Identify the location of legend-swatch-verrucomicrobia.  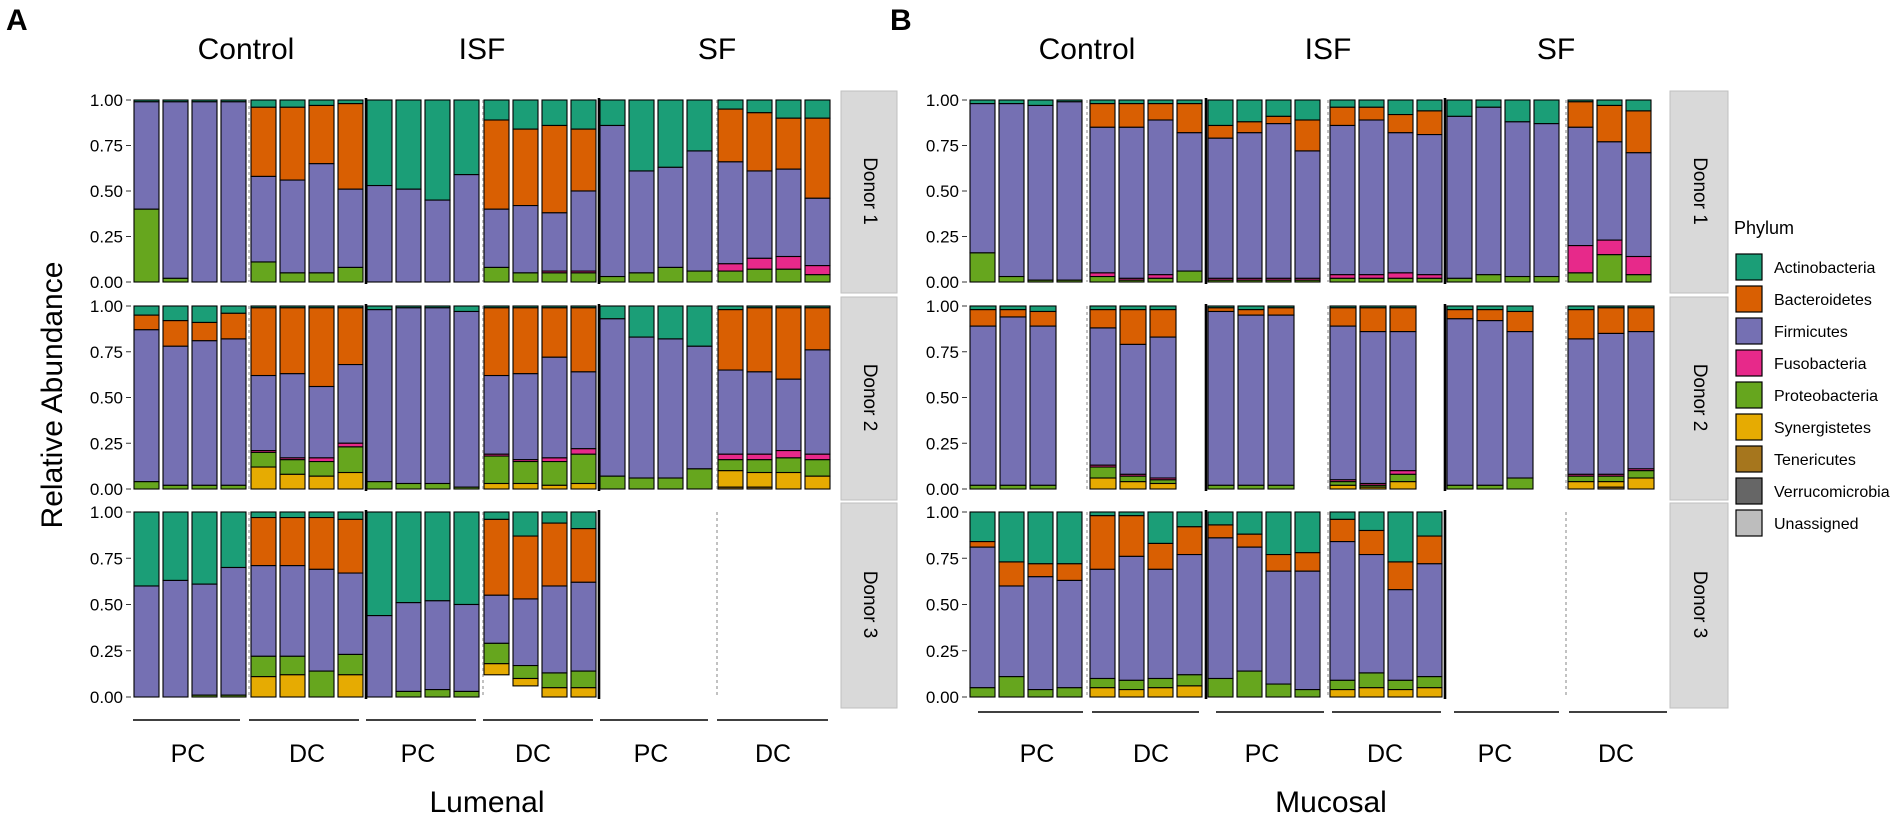
(1749, 491).